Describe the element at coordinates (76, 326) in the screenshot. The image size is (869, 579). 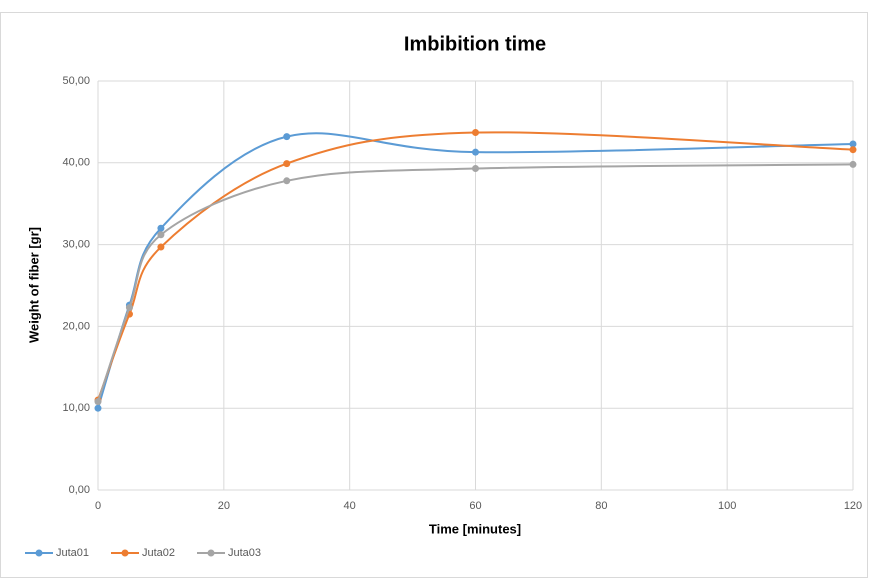
I see `y-tick-label: 20,00` at that location.